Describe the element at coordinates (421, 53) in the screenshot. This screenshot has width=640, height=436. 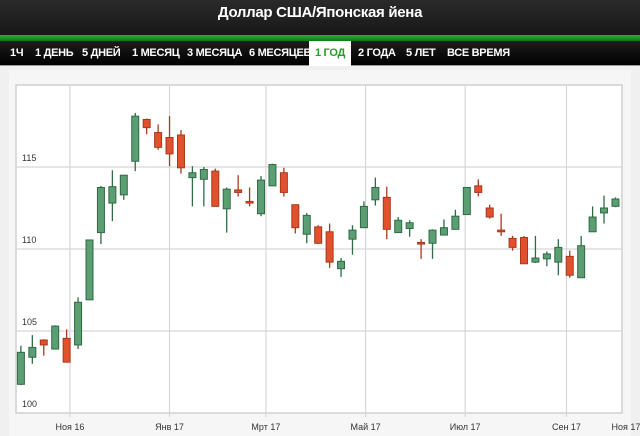
I see `tab-9: 5 ЛЕТ` at that location.